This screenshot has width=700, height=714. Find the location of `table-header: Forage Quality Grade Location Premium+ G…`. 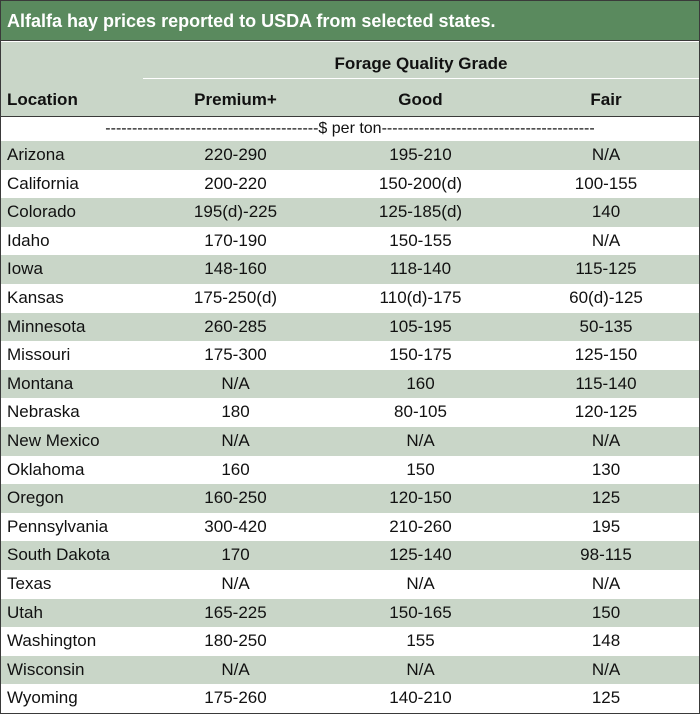

table-header: Forage Quality Grade Location Premium+ G… is located at coordinates (350, 79).